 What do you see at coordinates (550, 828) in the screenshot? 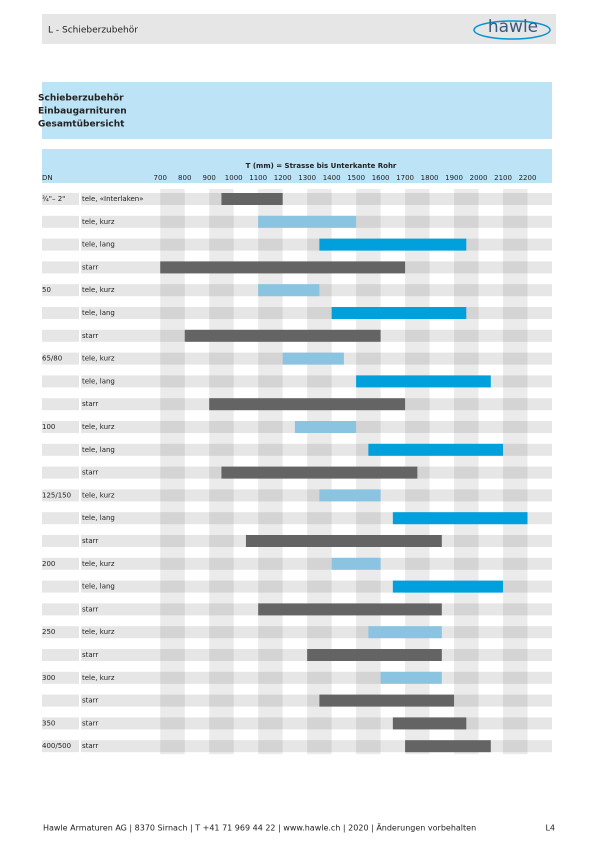
I see `page-number: L4` at bounding box center [550, 828].